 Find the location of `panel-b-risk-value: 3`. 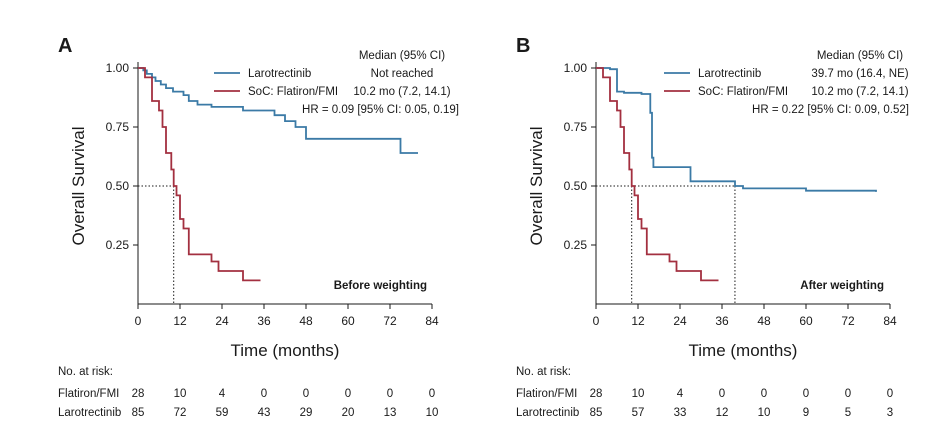

panel-b-risk-value: 3 is located at coordinates (890, 413).